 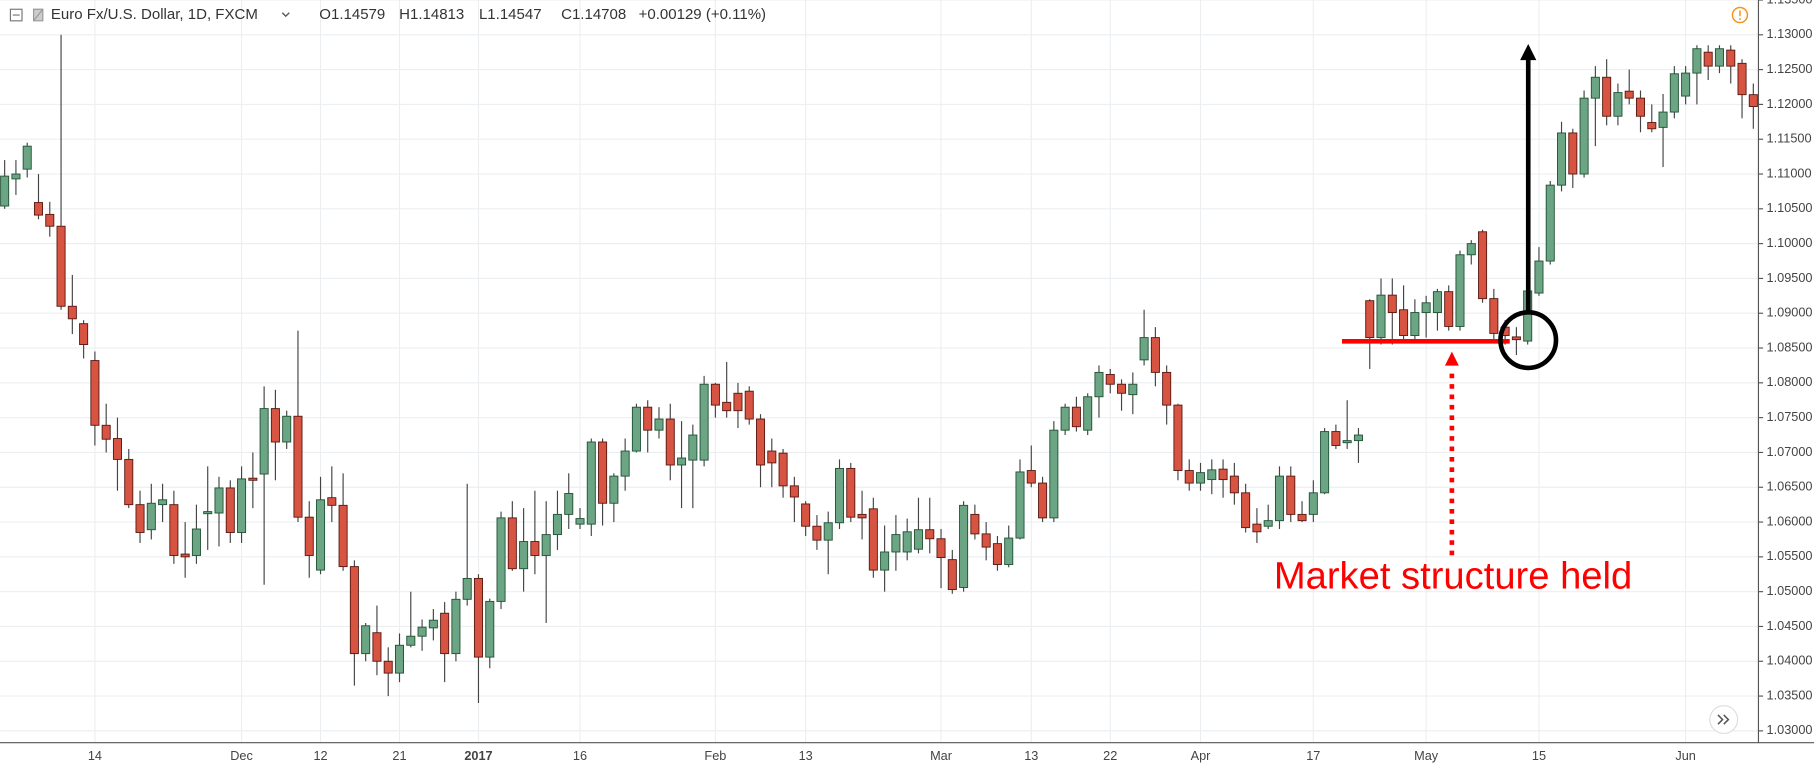 What do you see at coordinates (431, 14) in the screenshot?
I see `ohlc-high: H1.14813` at bounding box center [431, 14].